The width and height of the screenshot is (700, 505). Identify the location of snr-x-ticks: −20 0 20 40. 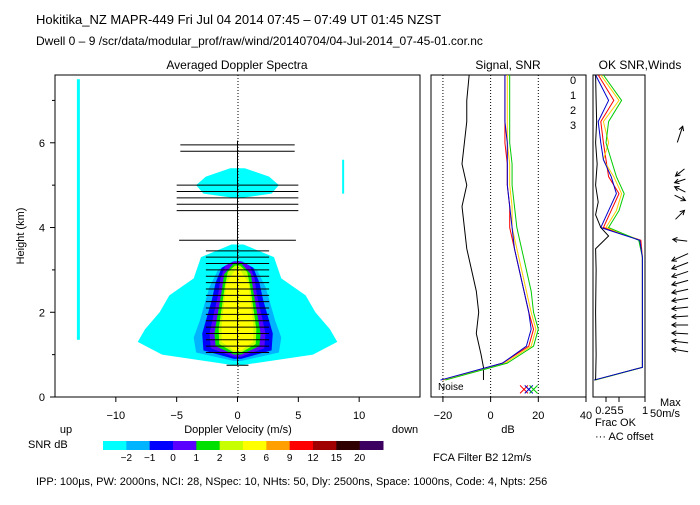
(513, 409).